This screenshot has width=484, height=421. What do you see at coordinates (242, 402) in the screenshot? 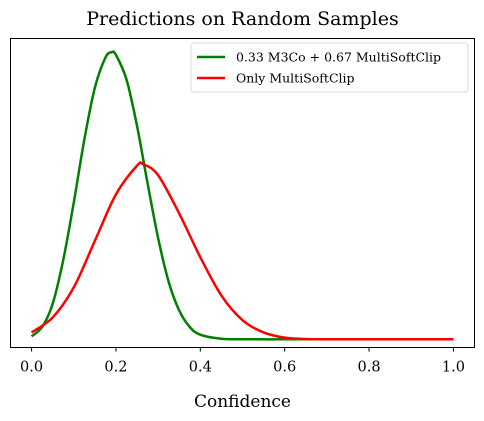
I see `x-axis-label: Confidence` at bounding box center [242, 402].